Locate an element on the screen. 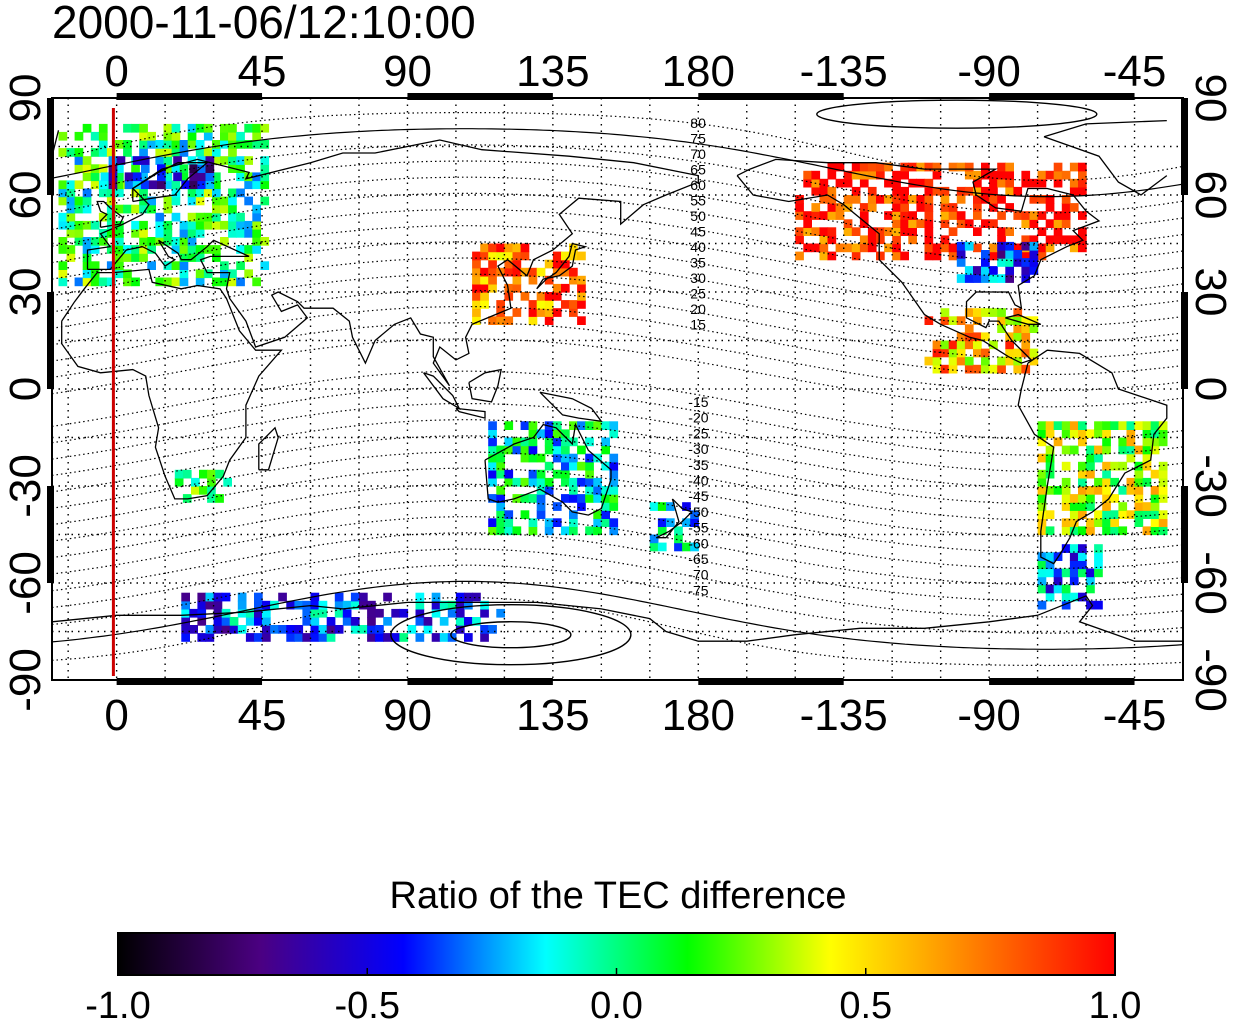  top-axis-bar is located at coordinates (480, 96).